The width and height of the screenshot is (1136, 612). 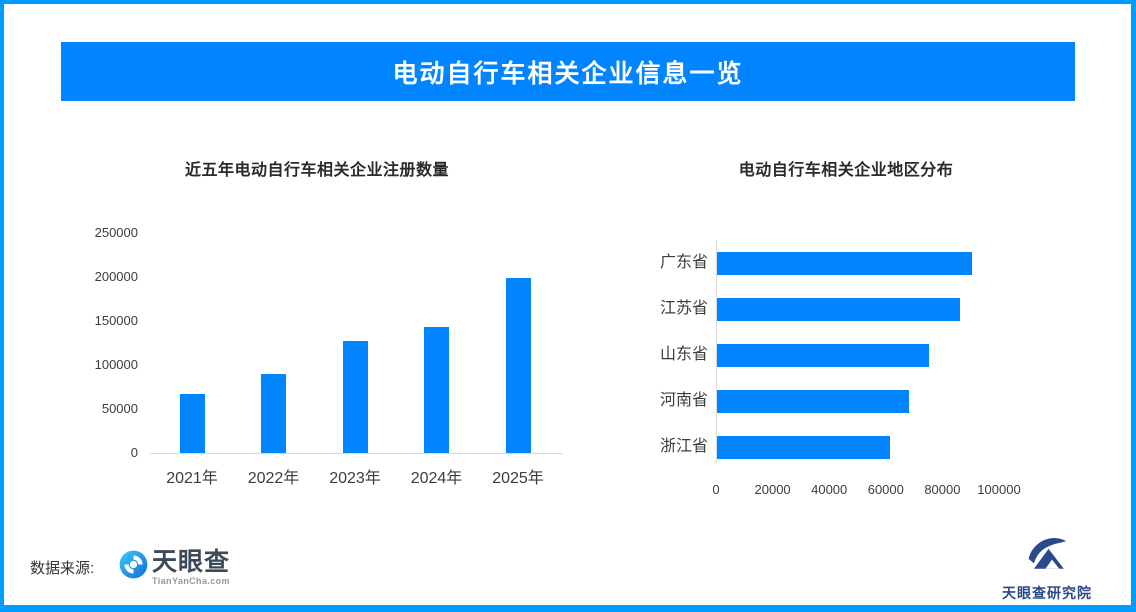 I want to click on x-axis-tick-label: 60000, so click(x=885, y=489).